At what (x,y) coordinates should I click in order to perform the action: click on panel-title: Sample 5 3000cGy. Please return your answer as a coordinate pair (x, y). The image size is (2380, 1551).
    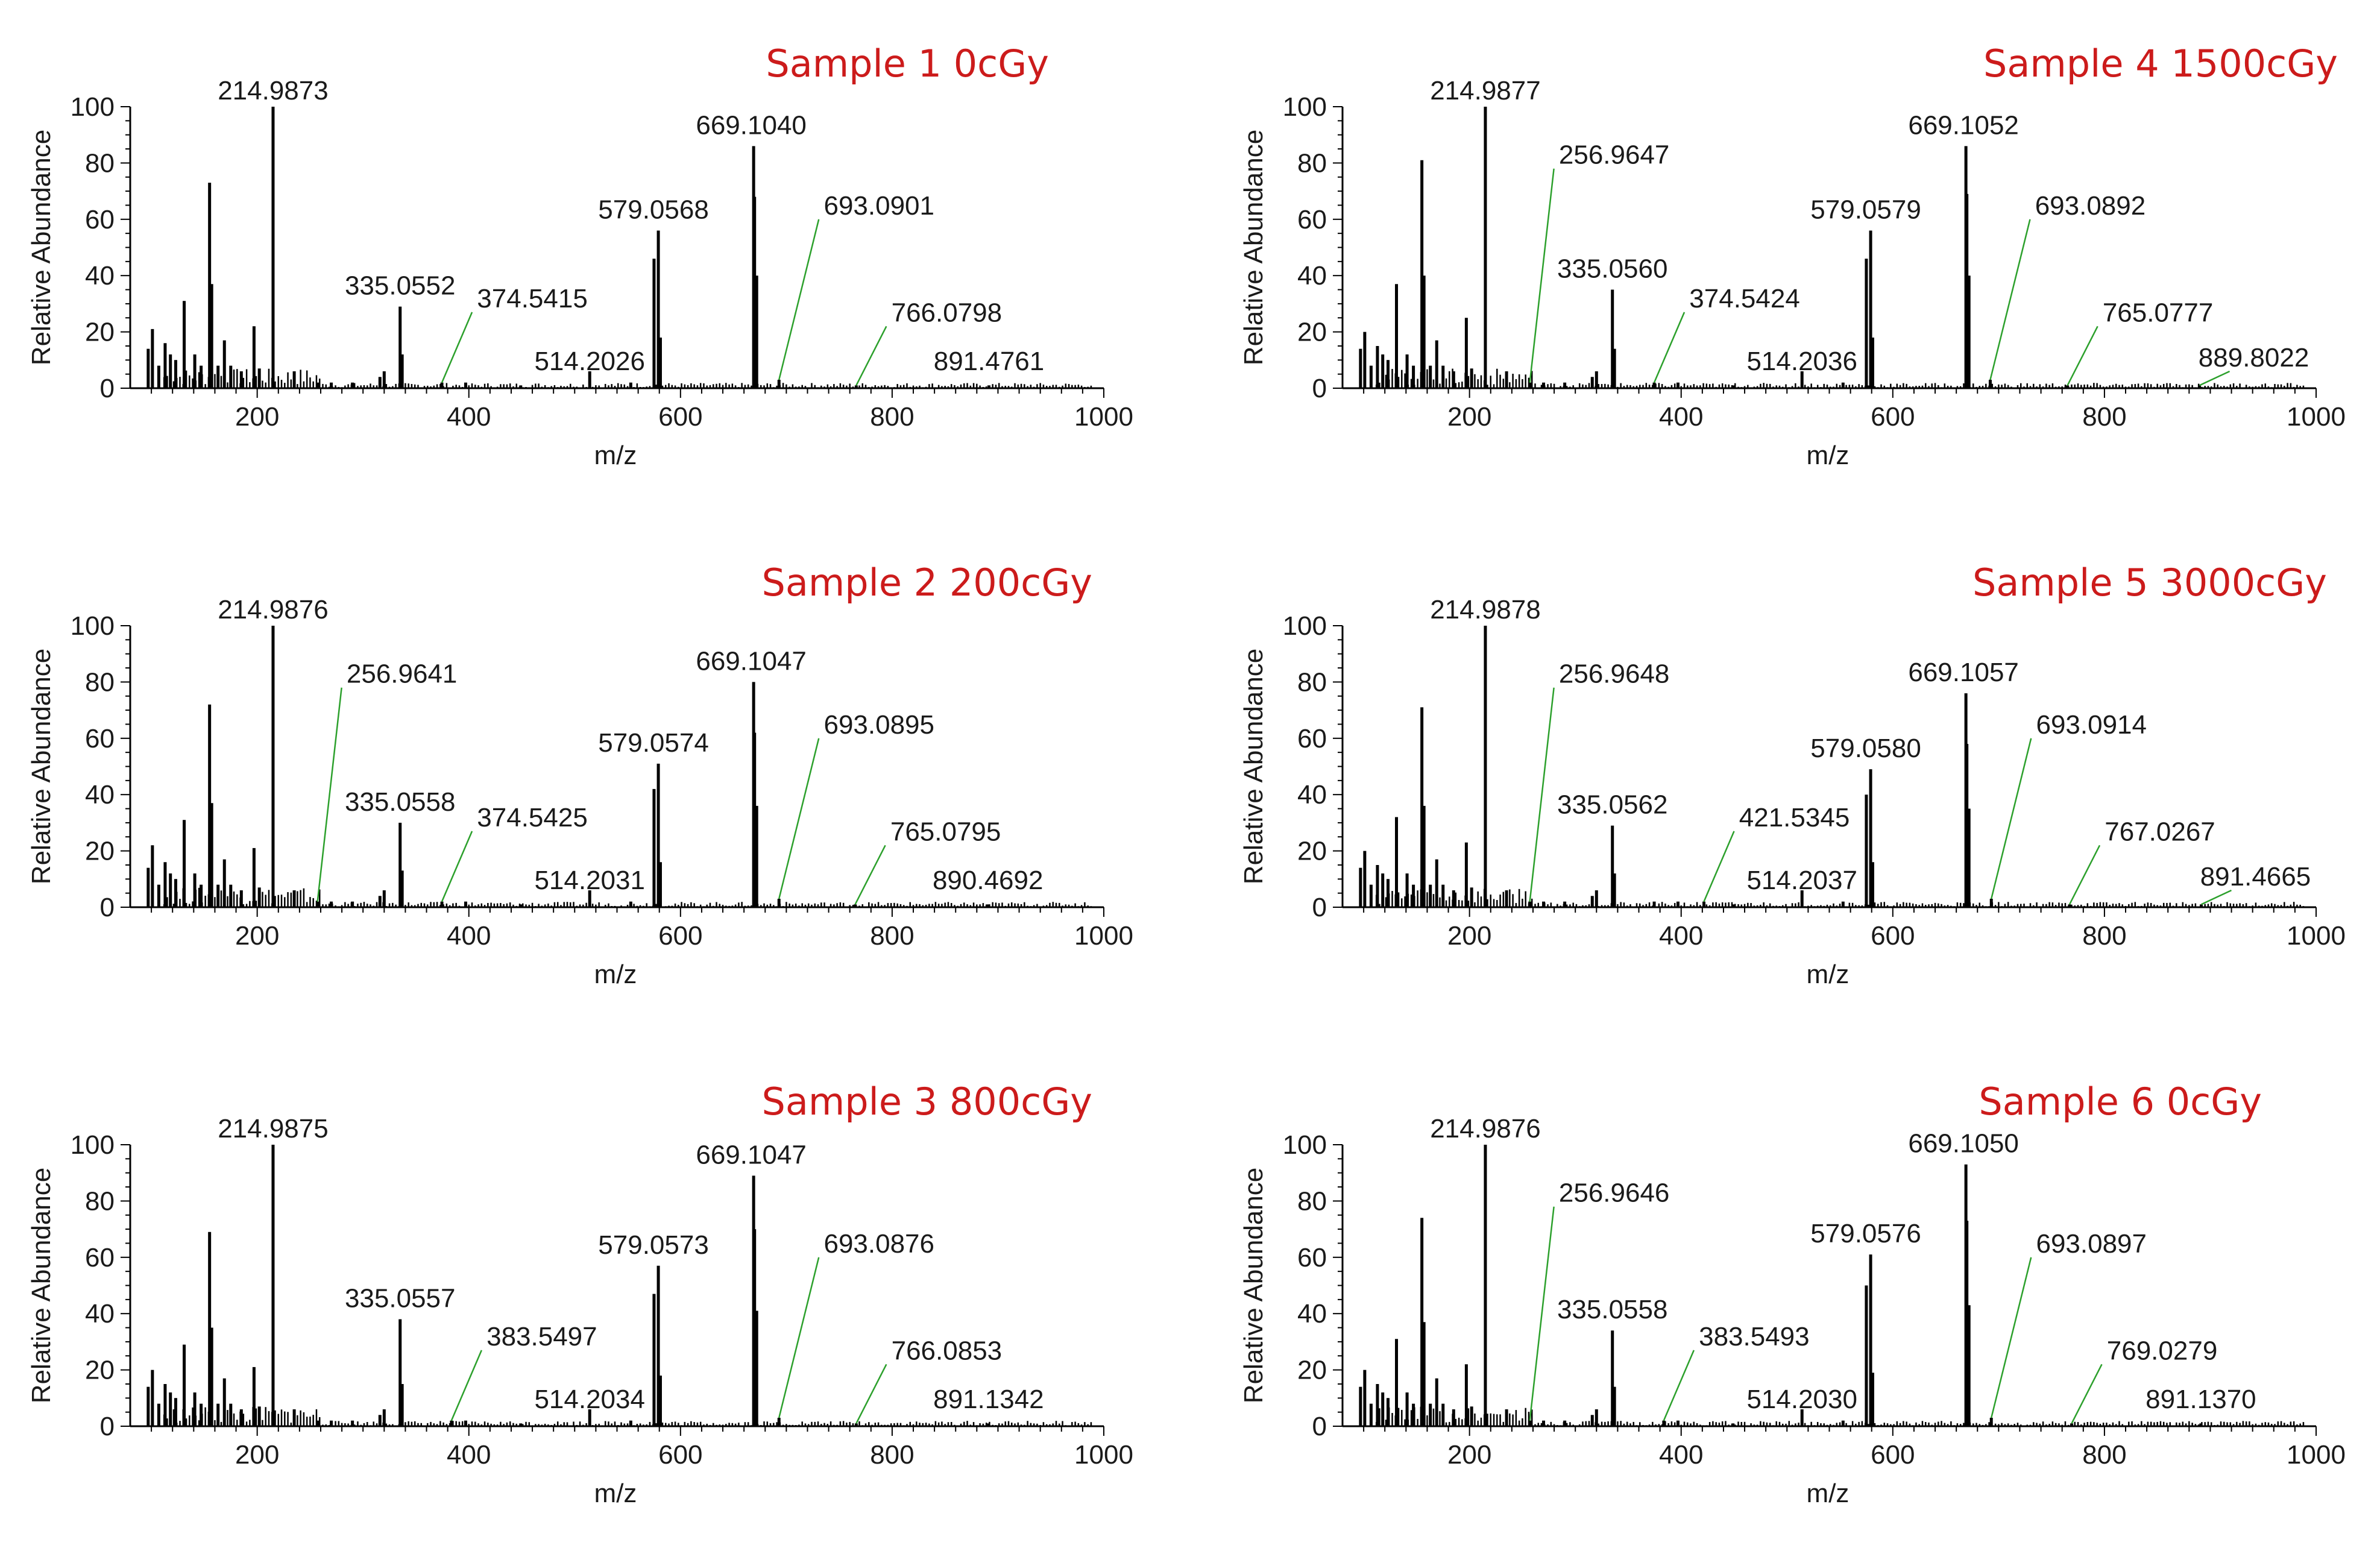
    Looking at the image, I should click on (2149, 583).